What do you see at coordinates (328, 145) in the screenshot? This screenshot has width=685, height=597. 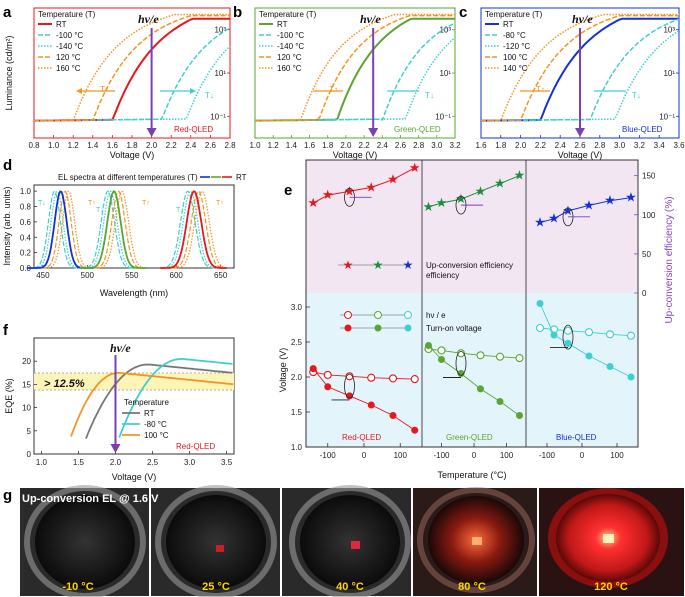 I see `xtick-label-b-4: 1.8` at bounding box center [328, 145].